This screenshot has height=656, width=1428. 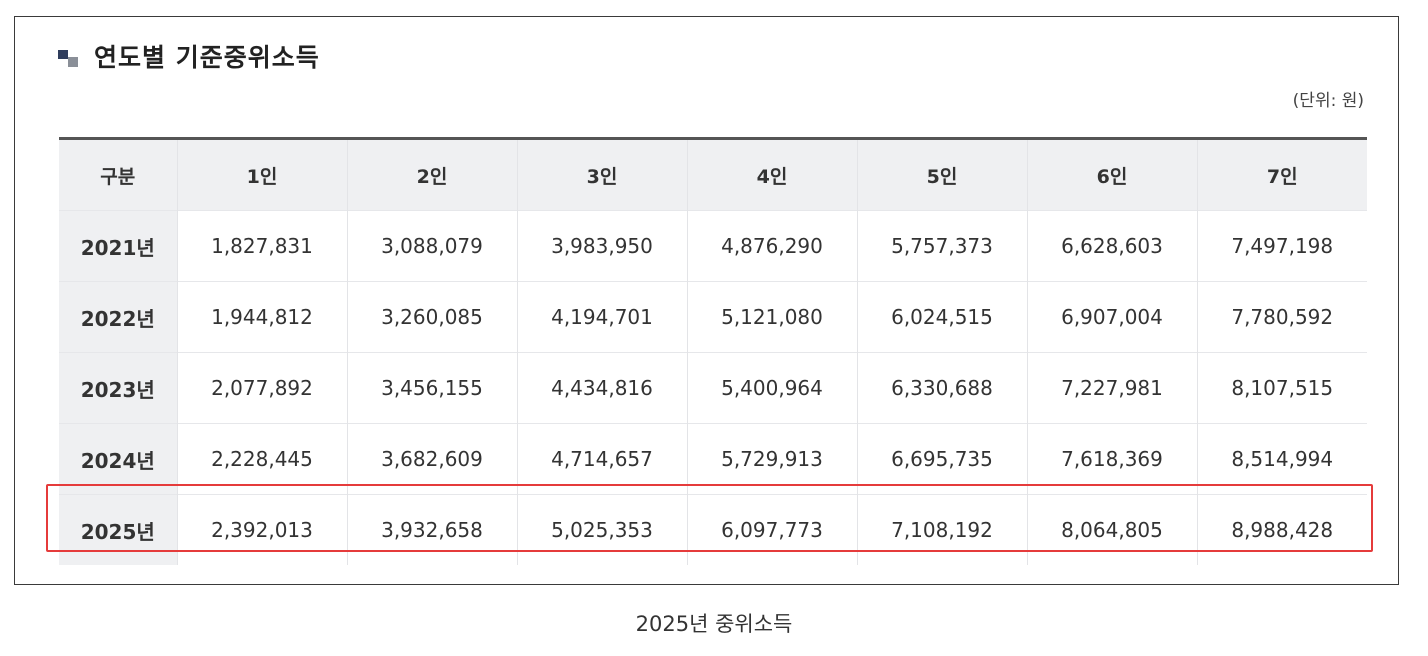 I want to click on header-cell: 구분, so click(x=118, y=174).